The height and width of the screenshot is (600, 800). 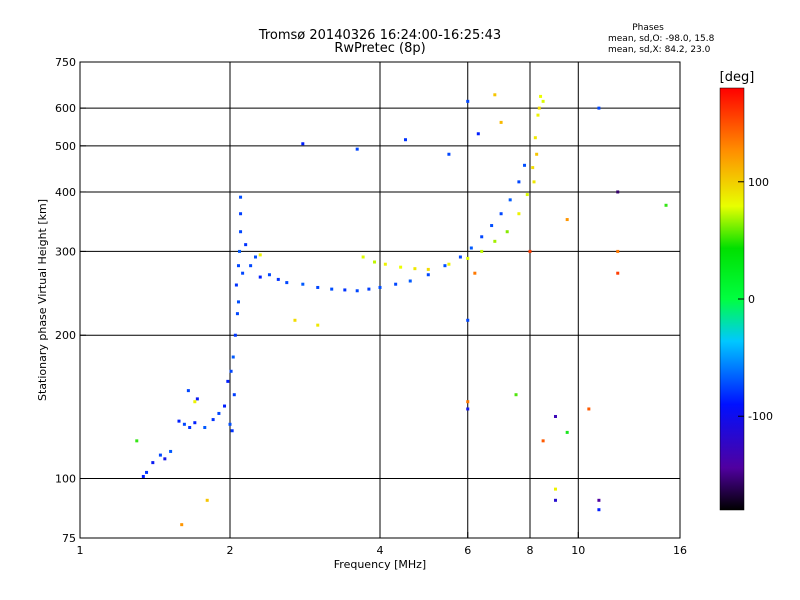 What do you see at coordinates (379, 48) in the screenshot?
I see `chart-subtitle: RwPretec (8p)` at bounding box center [379, 48].